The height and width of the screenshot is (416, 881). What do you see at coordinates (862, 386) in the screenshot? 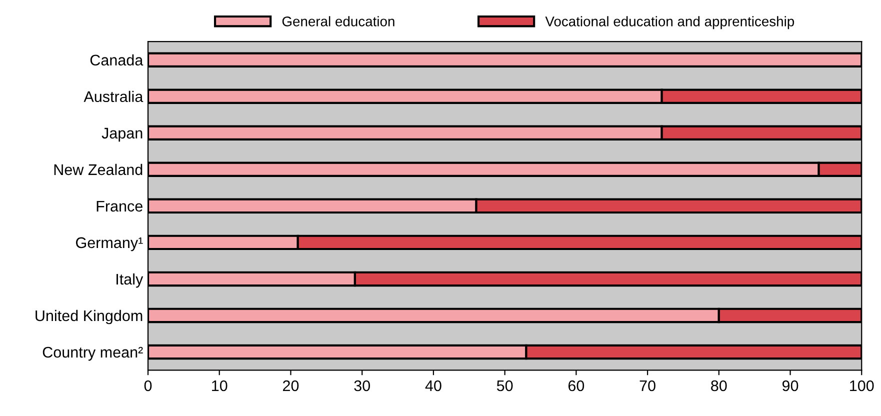
I see `x-tick-label: 100` at bounding box center [862, 386].